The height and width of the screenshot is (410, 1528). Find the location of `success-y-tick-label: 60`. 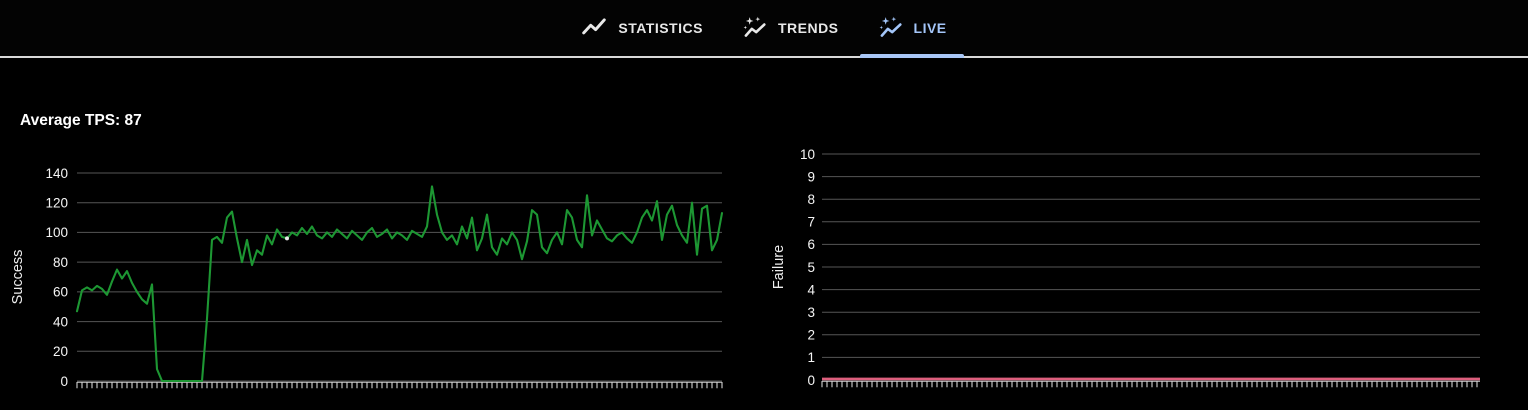

success-y-tick-label: 60 is located at coordinates (60, 292).